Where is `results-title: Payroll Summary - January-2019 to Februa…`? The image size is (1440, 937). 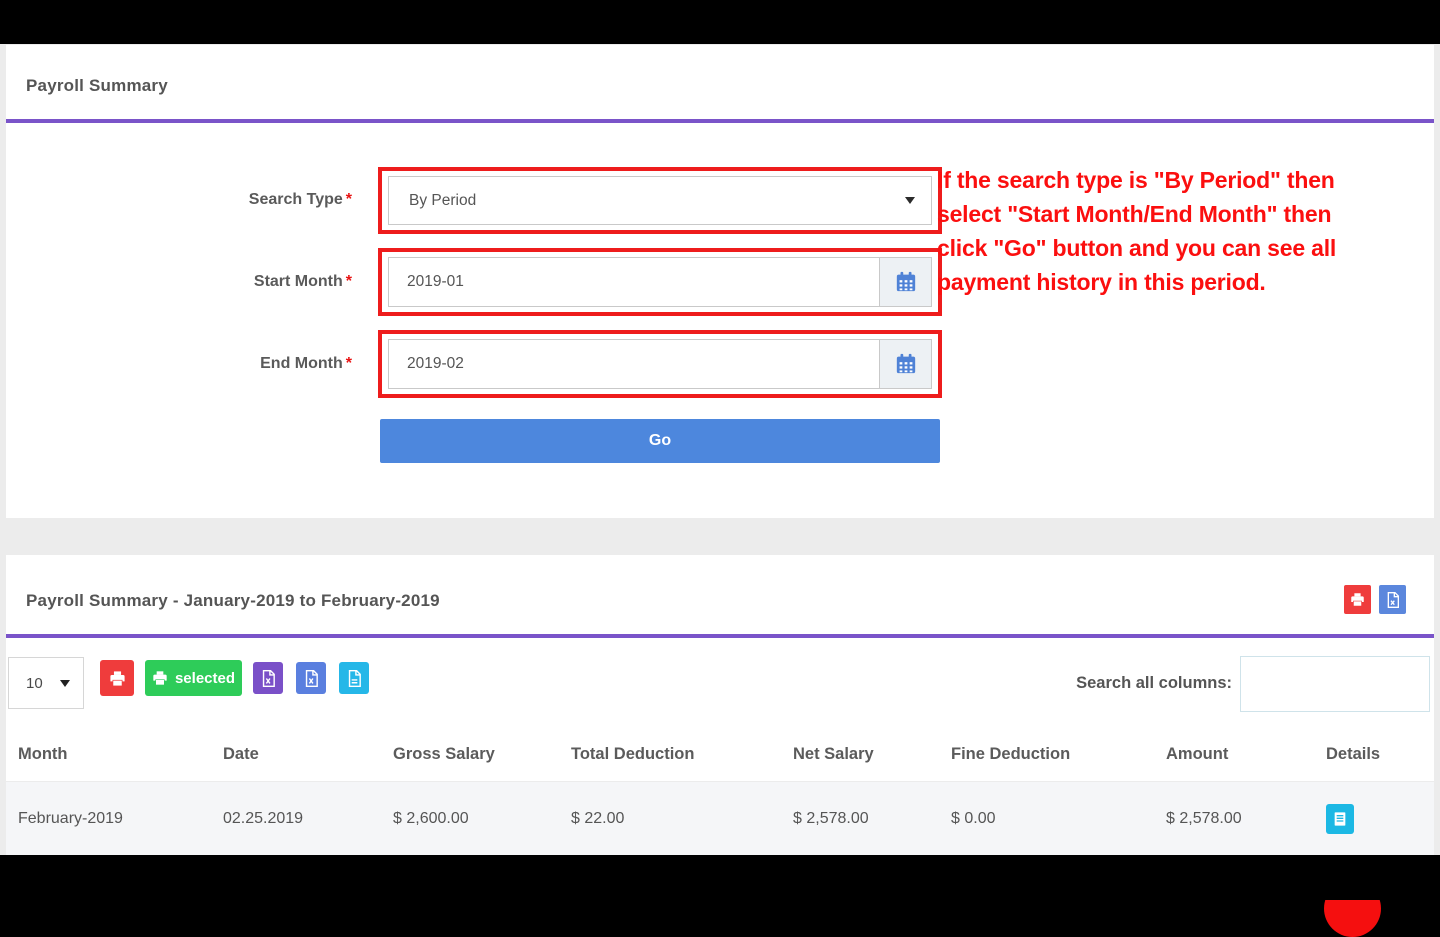
results-title: Payroll Summary - January-2019 to Februa… is located at coordinates (233, 600).